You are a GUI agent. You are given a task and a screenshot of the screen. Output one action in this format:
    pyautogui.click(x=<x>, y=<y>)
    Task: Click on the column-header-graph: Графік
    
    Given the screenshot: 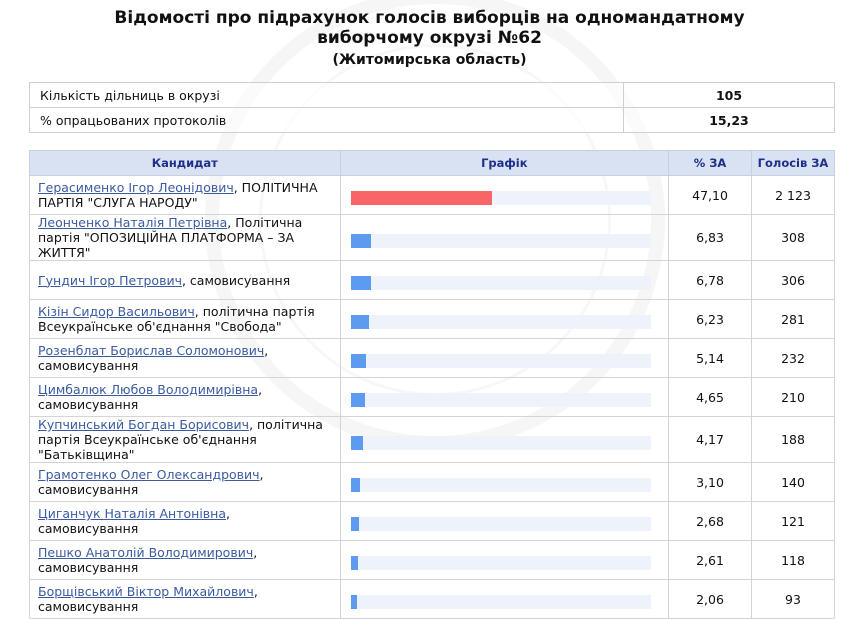 What is the action you would take?
    pyautogui.click(x=504, y=163)
    